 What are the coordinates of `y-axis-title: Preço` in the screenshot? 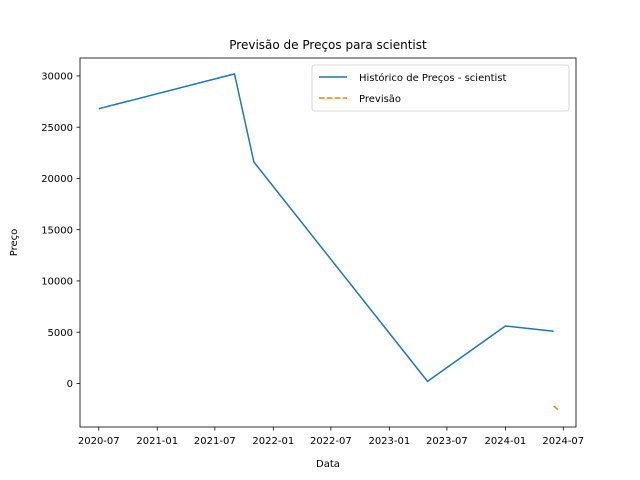 It's located at (14, 243).